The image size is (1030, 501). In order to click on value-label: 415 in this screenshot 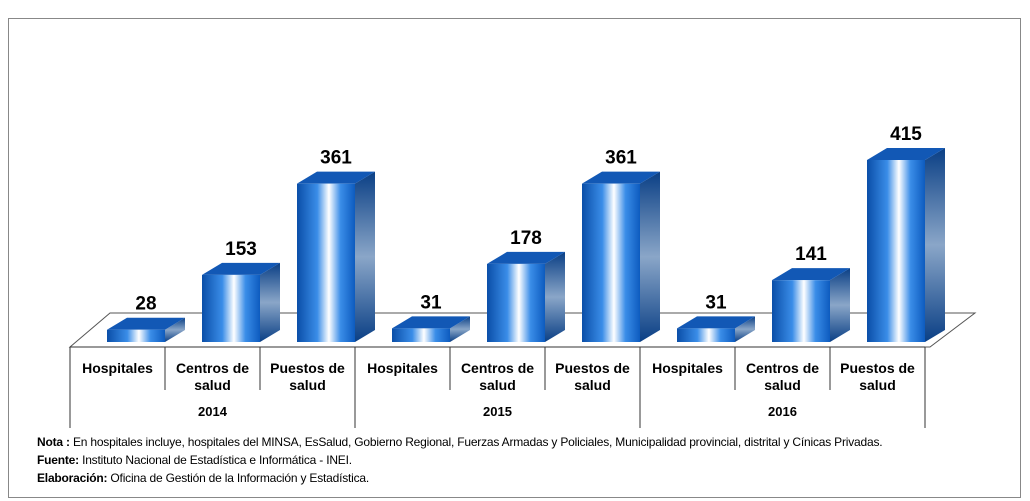, I will do `click(906, 134)`.